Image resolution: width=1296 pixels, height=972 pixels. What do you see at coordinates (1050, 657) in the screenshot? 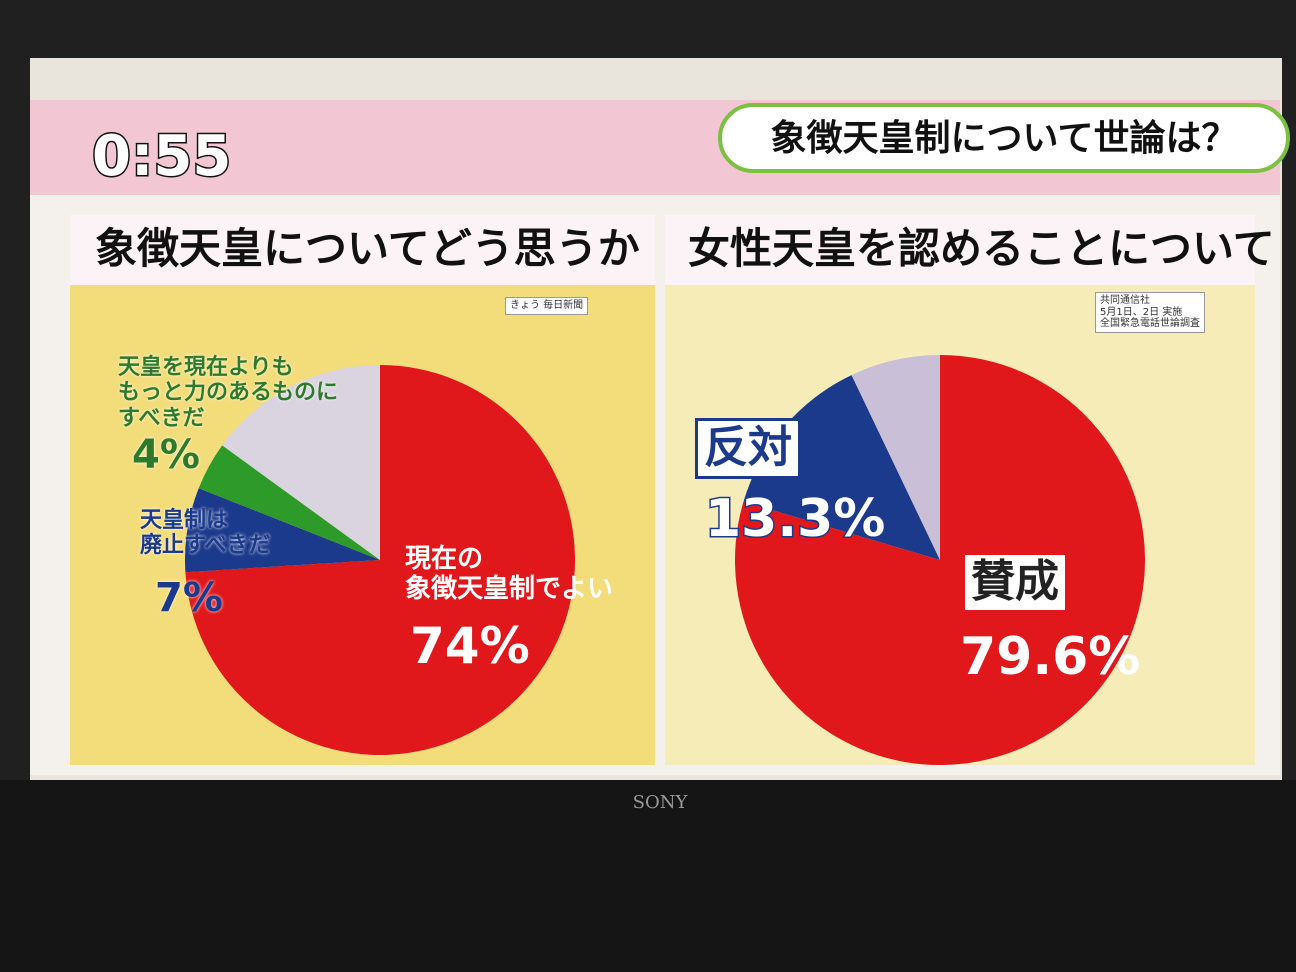
I see `value-label: 79.6%` at bounding box center [1050, 657].